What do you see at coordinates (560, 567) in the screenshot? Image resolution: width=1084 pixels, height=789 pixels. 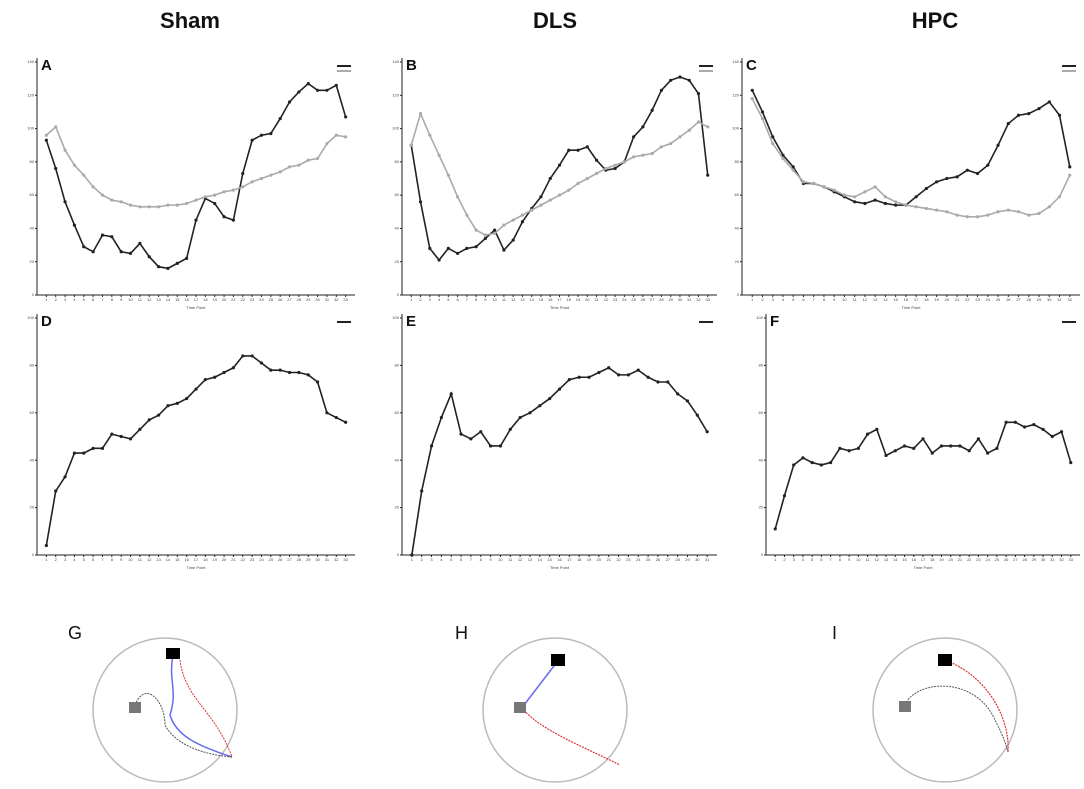 I see `x-axis-label: Time Point` at bounding box center [560, 567].